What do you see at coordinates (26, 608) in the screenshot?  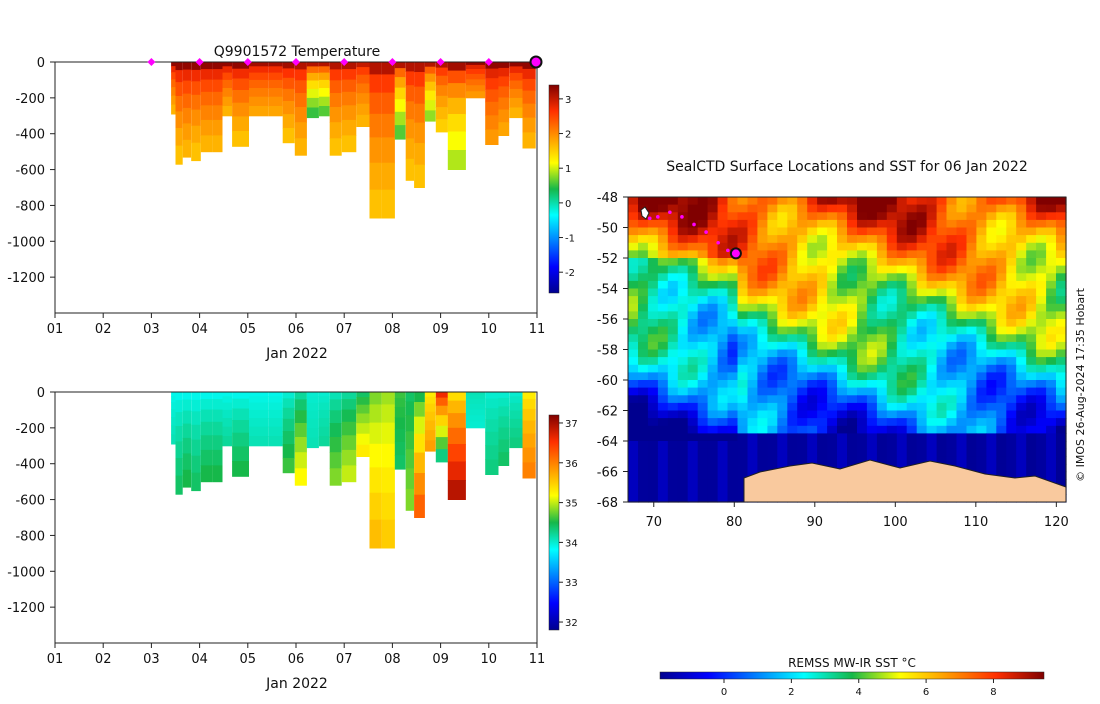 I see `y-tick-label: -1200` at bounding box center [26, 608].